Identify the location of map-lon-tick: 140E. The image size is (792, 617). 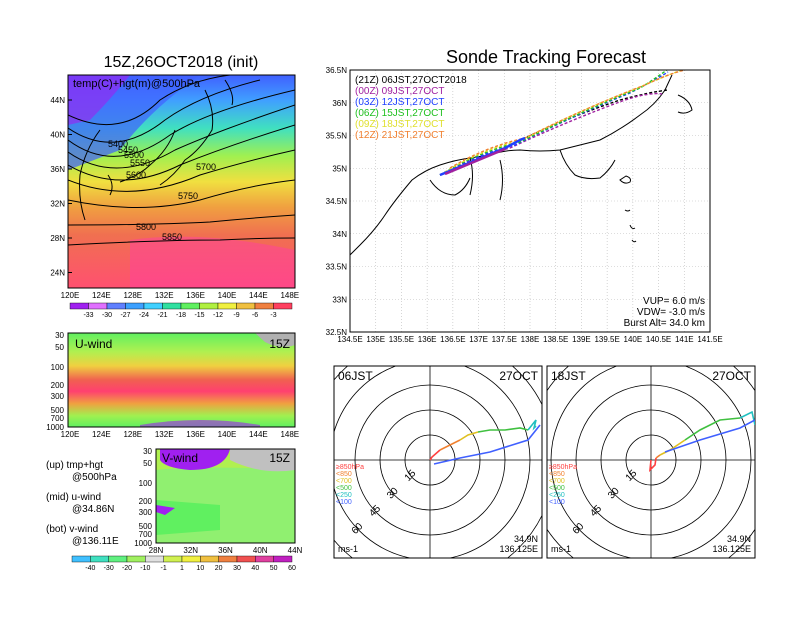
(227, 295).